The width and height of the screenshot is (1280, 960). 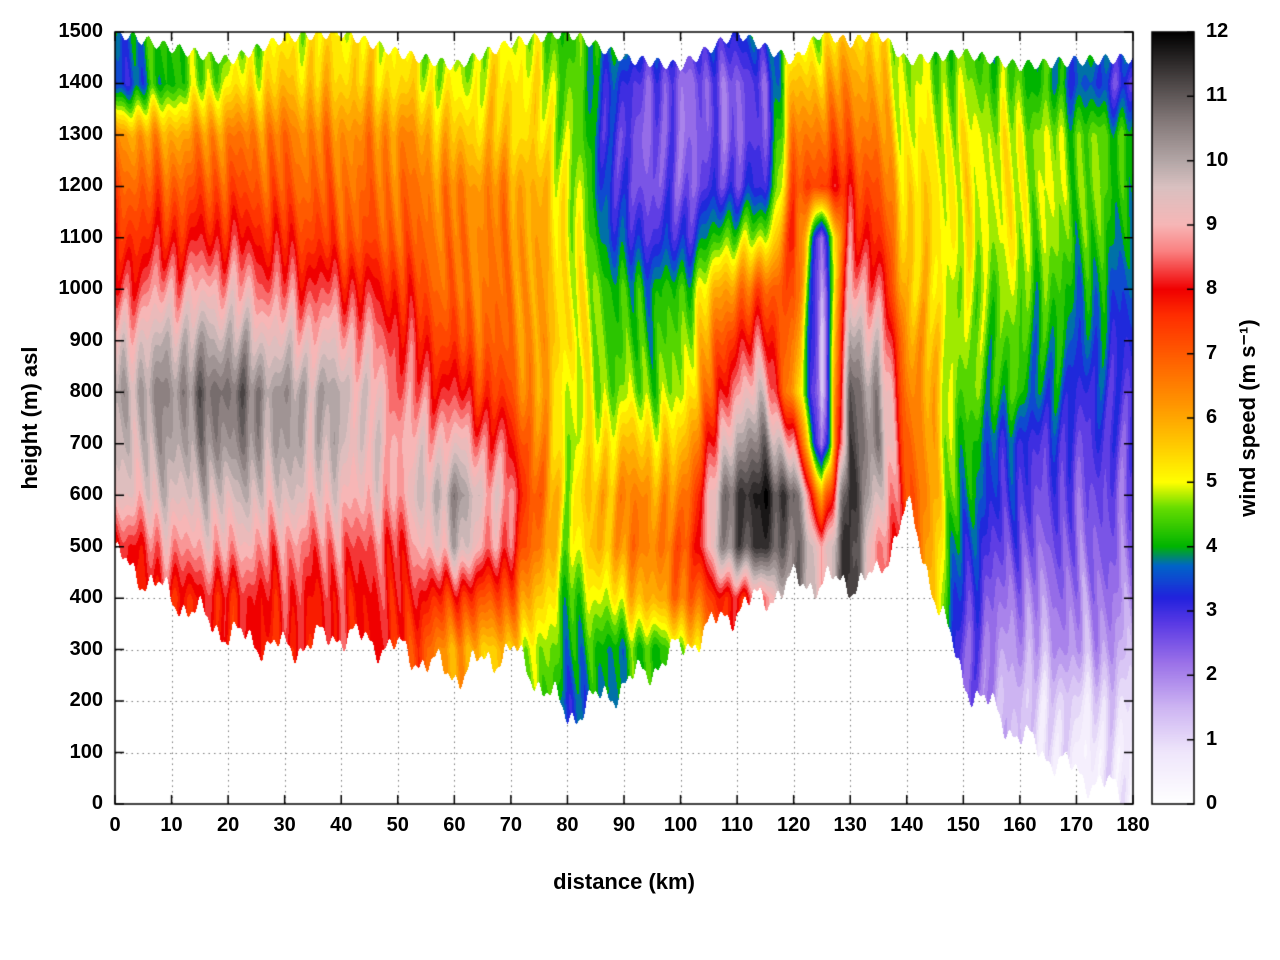 I want to click on colorbar-title: wind speed (m s⁻¹), so click(x=1247, y=418).